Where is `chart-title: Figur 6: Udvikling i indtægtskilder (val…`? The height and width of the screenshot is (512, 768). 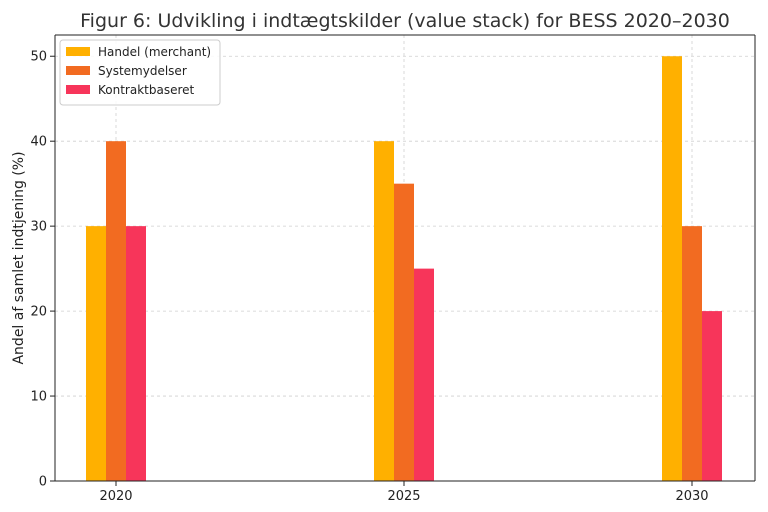
chart-title: Figur 6: Udvikling i indtægtskilder (val… is located at coordinates (405, 21).